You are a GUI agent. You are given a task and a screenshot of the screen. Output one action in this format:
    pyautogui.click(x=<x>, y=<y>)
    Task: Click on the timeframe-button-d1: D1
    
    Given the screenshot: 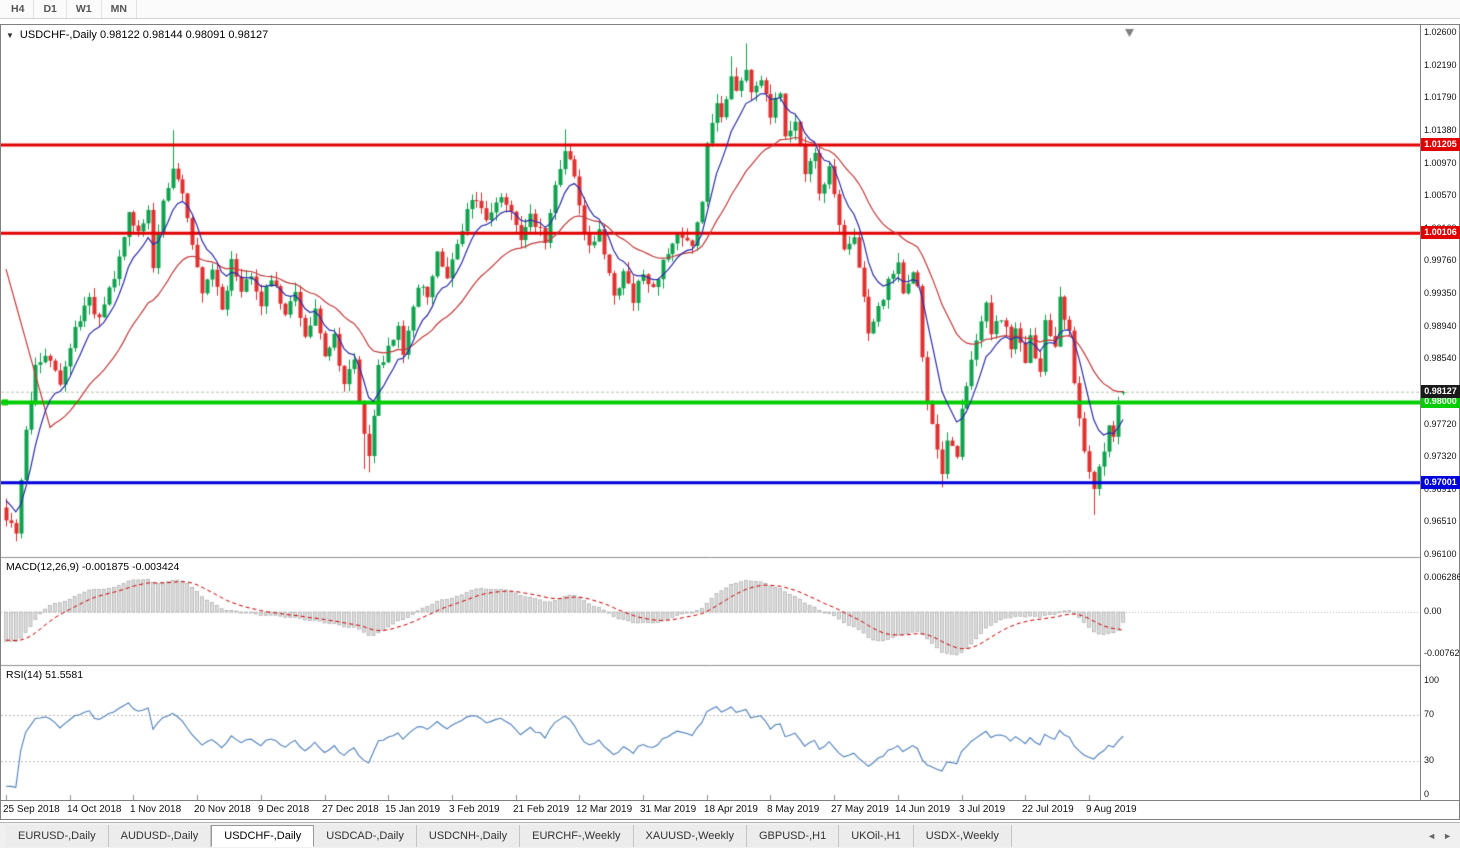 What is the action you would take?
    pyautogui.click(x=50, y=9)
    